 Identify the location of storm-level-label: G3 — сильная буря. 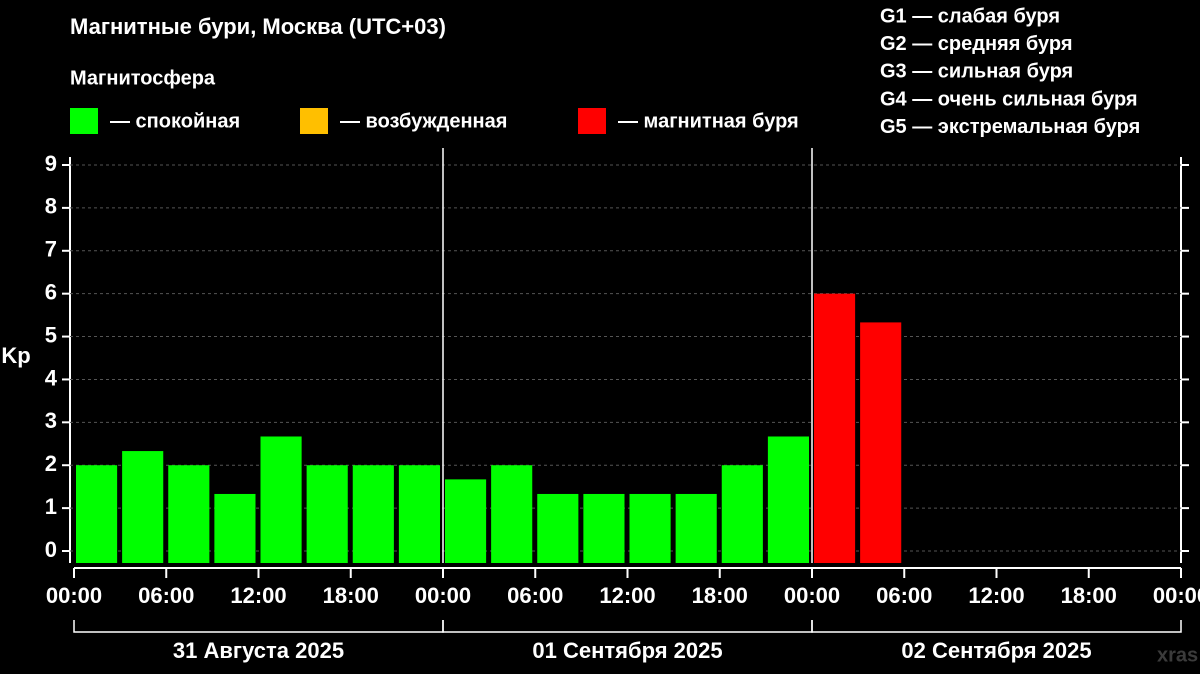
(976, 72).